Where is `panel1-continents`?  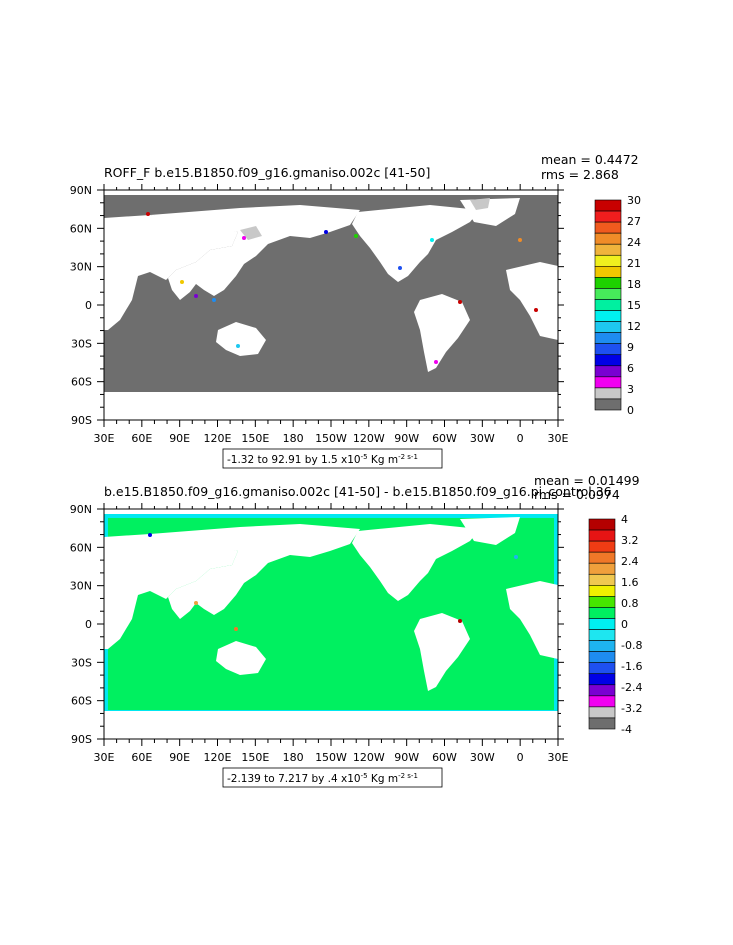 panel1-continents is located at coordinates (331, 309).